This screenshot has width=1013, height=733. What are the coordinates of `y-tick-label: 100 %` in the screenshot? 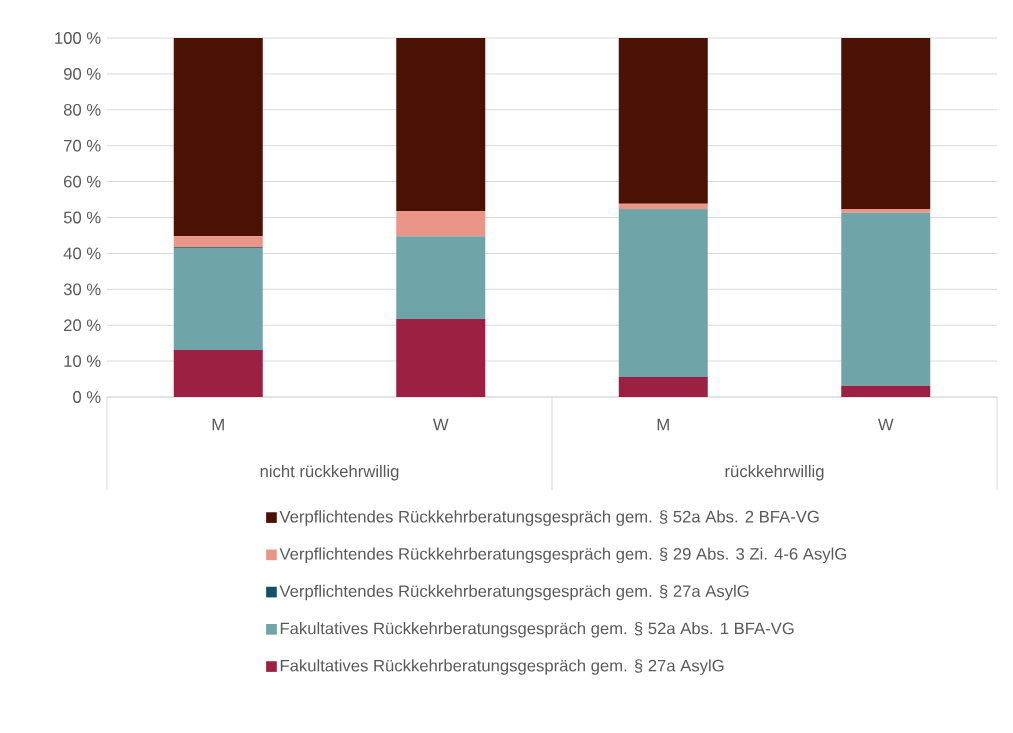 It's located at (78, 38).